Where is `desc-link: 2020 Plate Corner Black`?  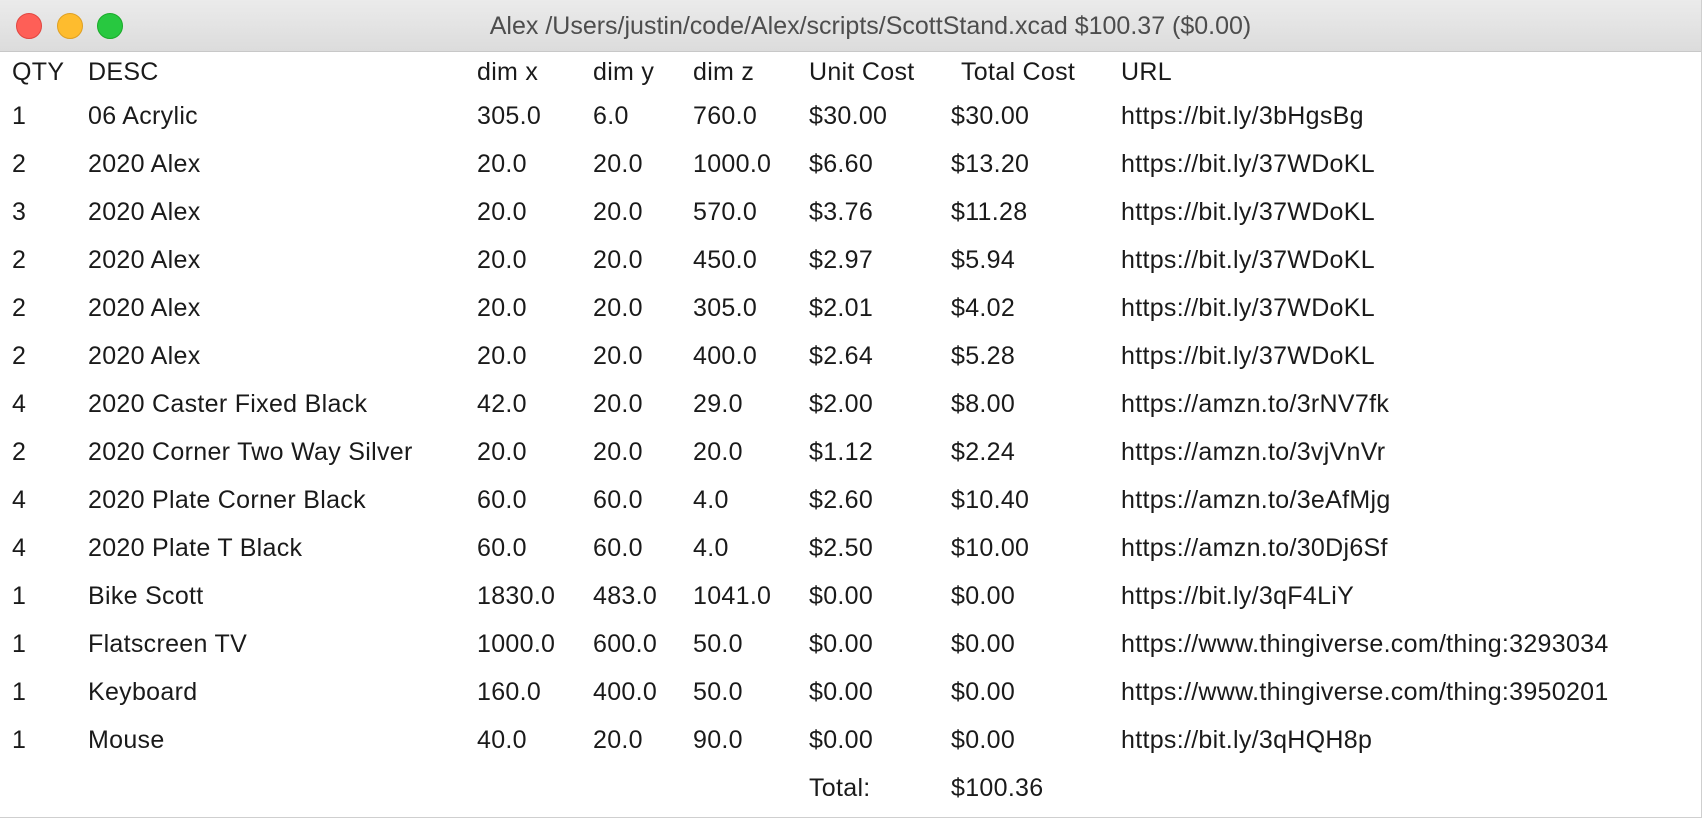 desc-link: 2020 Plate Corner Black is located at coordinates (227, 499).